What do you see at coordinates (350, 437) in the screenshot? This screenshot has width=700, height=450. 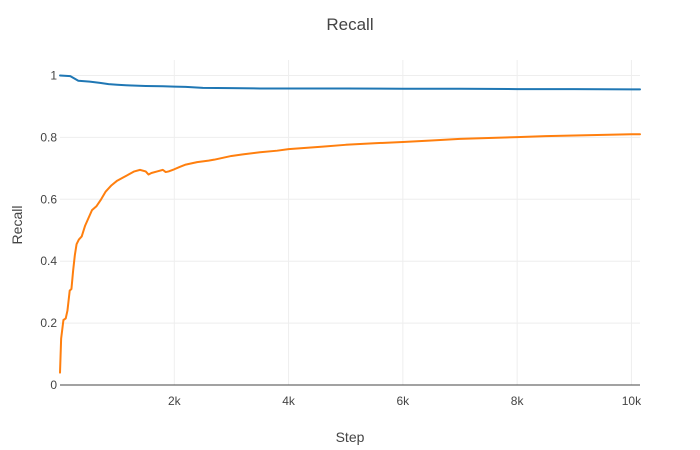 I see `x-axis-title: Step` at bounding box center [350, 437].